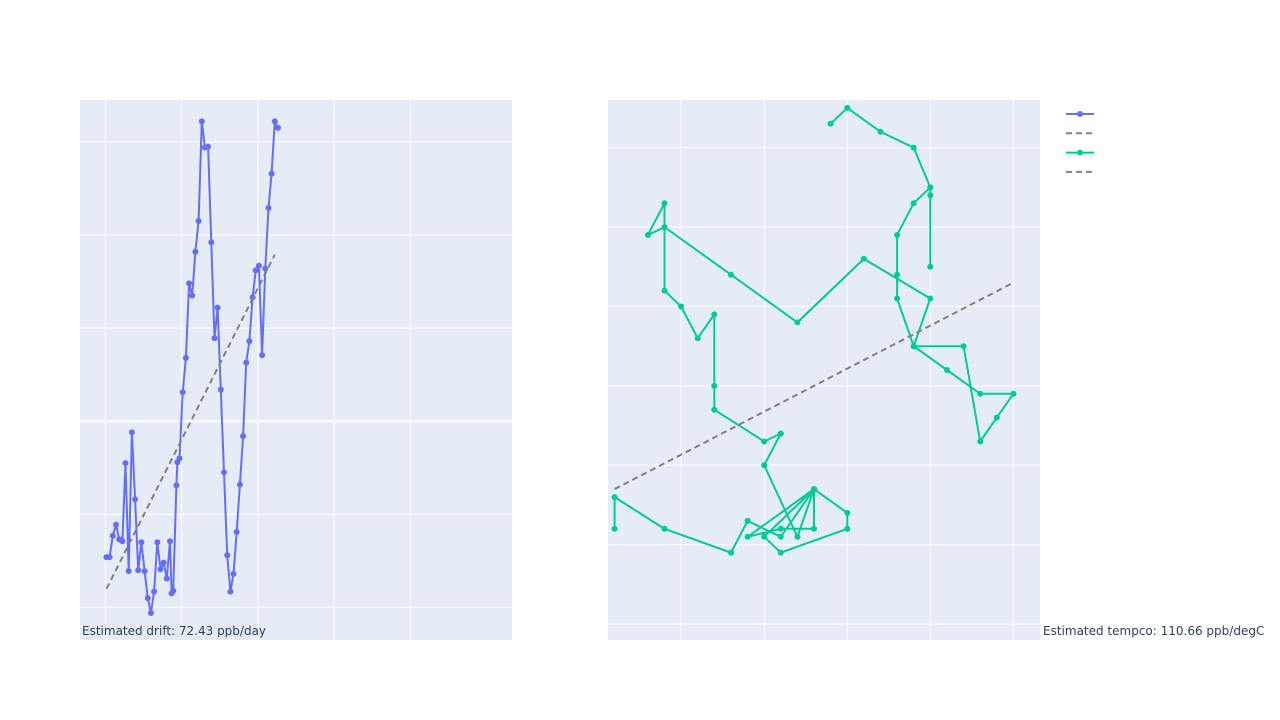 Image resolution: width=1280 pixels, height=720 pixels. I want to click on legend, so click(1080, 142).